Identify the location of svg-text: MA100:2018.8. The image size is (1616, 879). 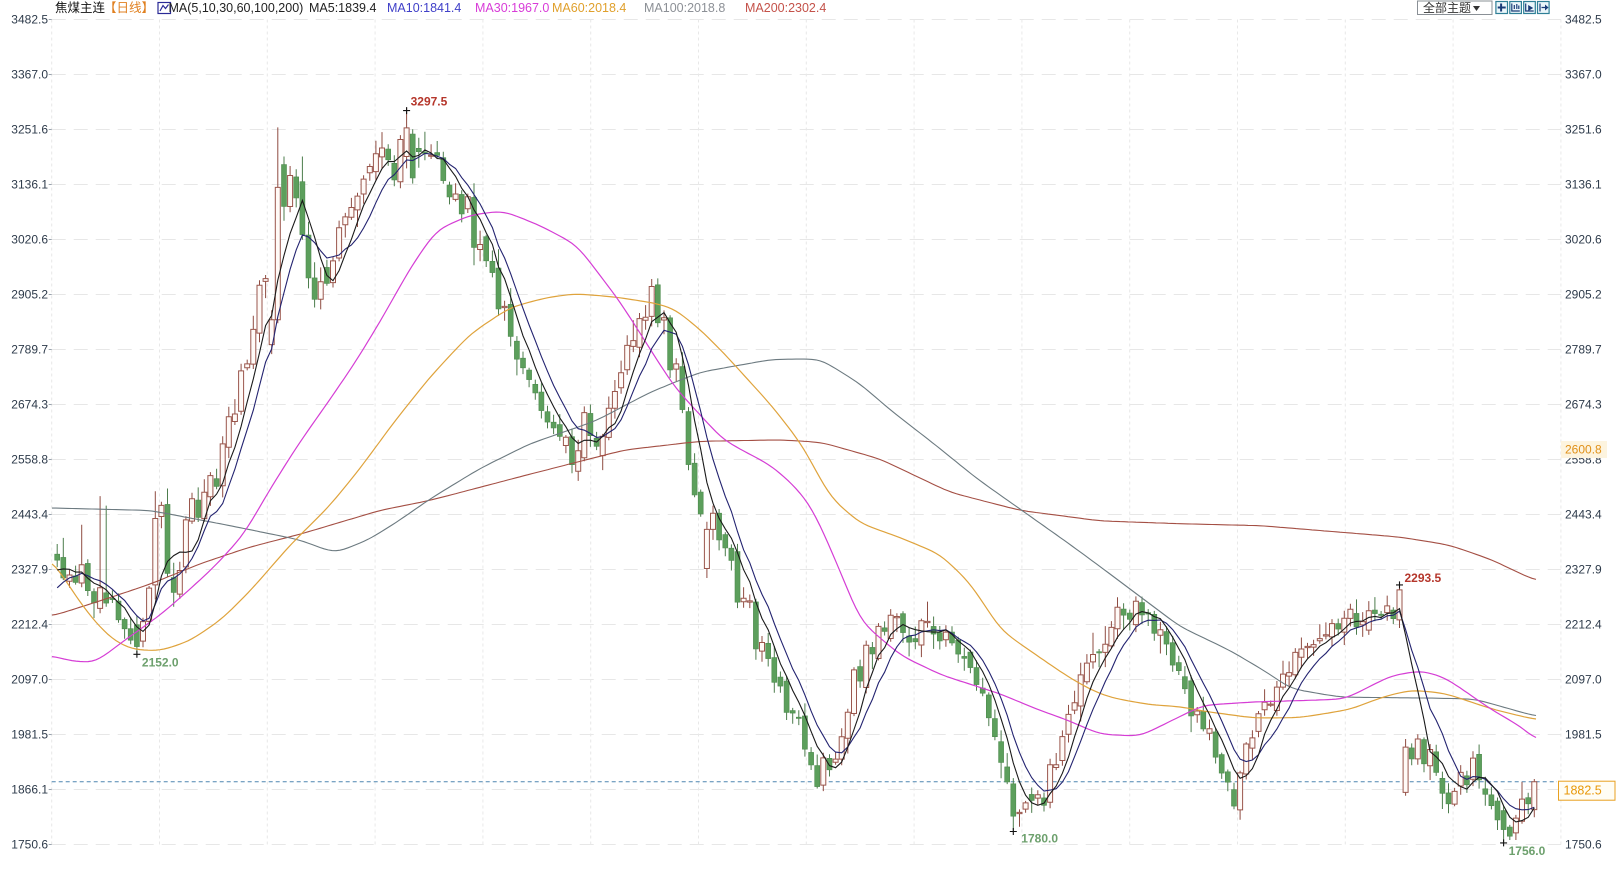
(684, 8).